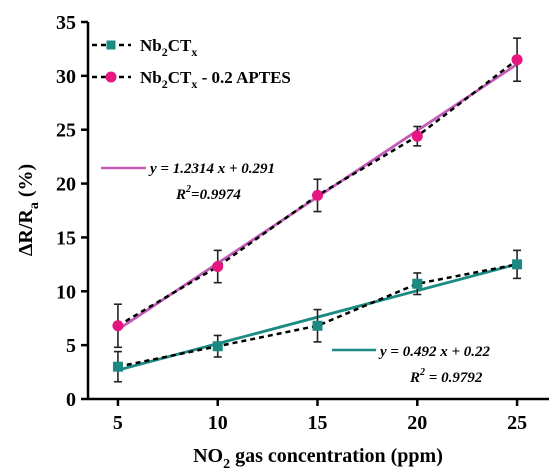 This screenshot has height=470, width=552. Describe the element at coordinates (517, 423) in the screenshot. I see `x-tick-label: 25` at that location.